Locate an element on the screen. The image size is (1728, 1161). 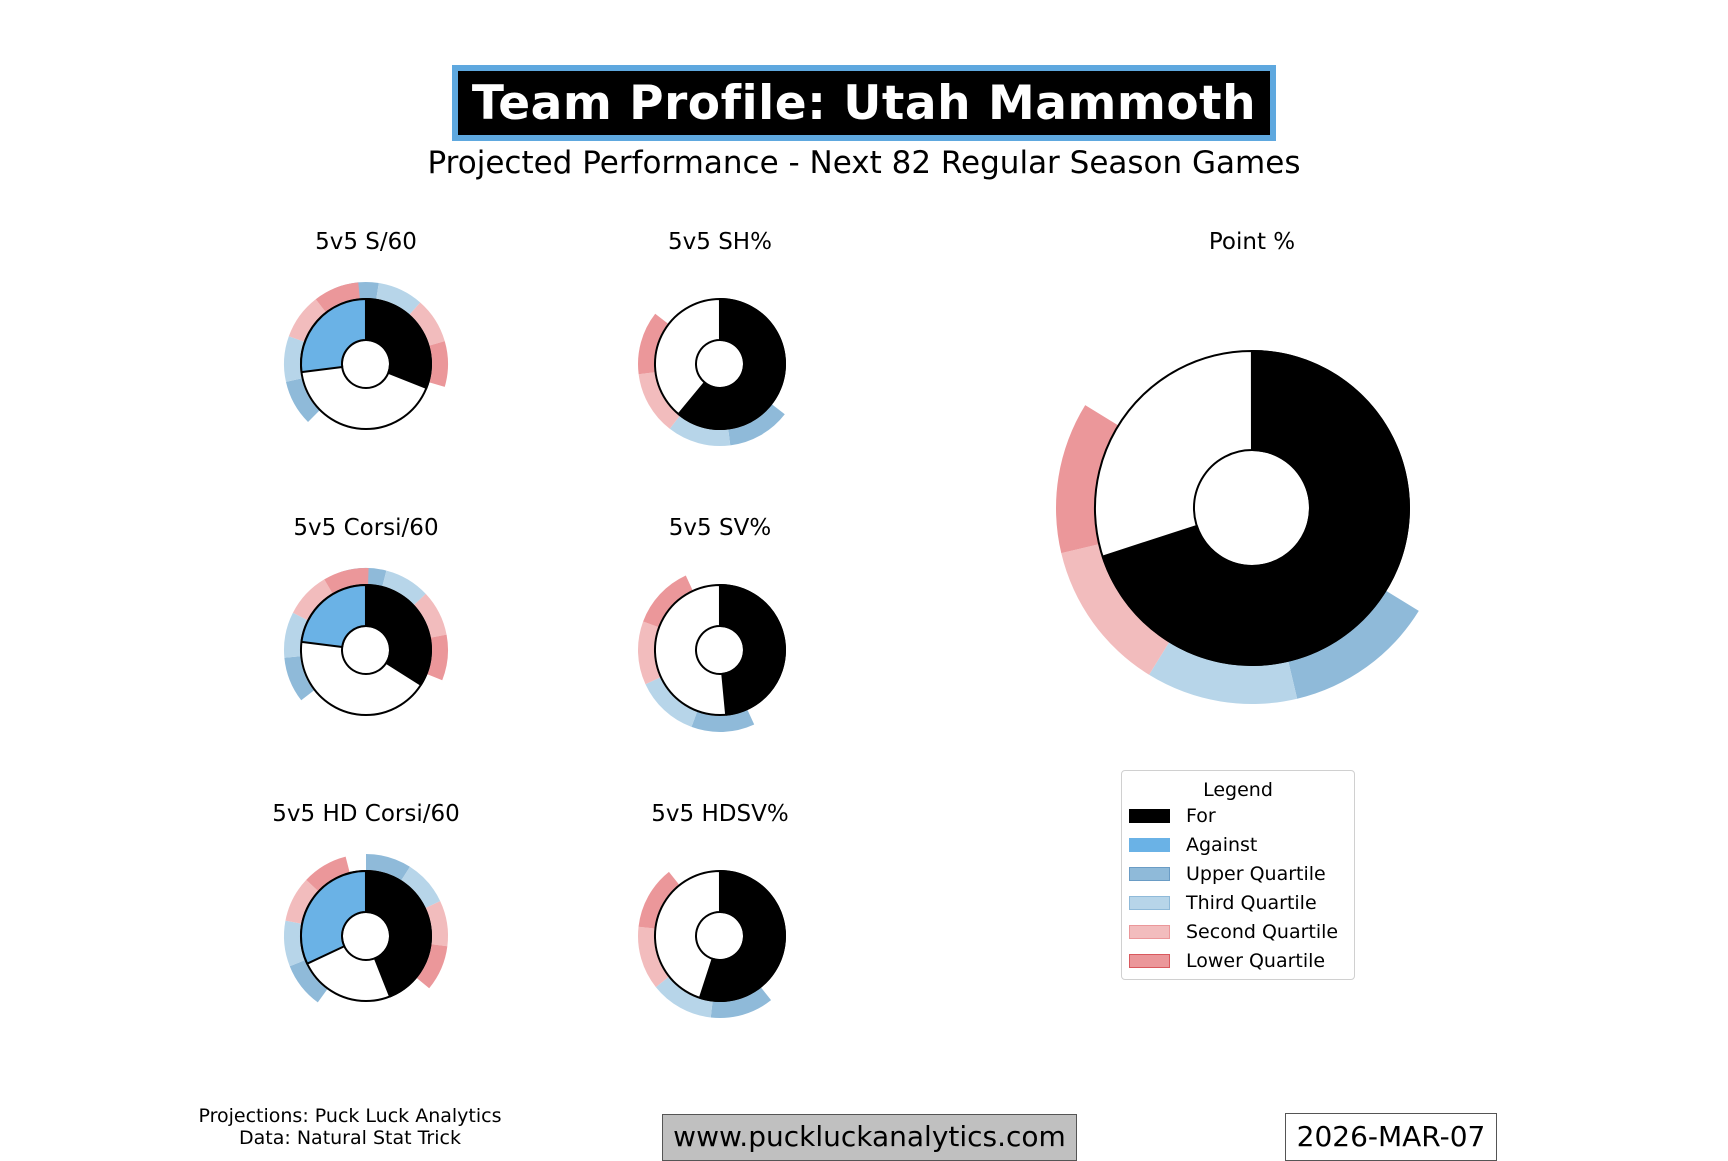
website-url: www.puckluckanalytics.com is located at coordinates (869, 1137).